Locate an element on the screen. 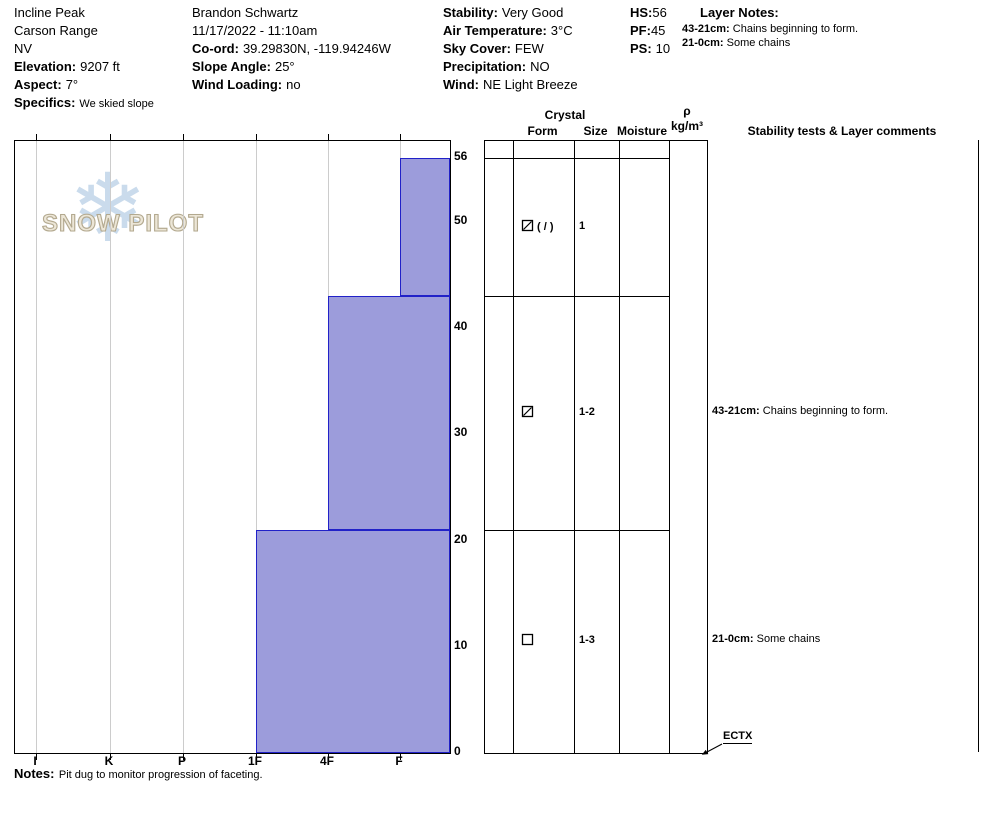 This screenshot has width=994, height=840. comment-range: 43-21cm: is located at coordinates (737, 411).